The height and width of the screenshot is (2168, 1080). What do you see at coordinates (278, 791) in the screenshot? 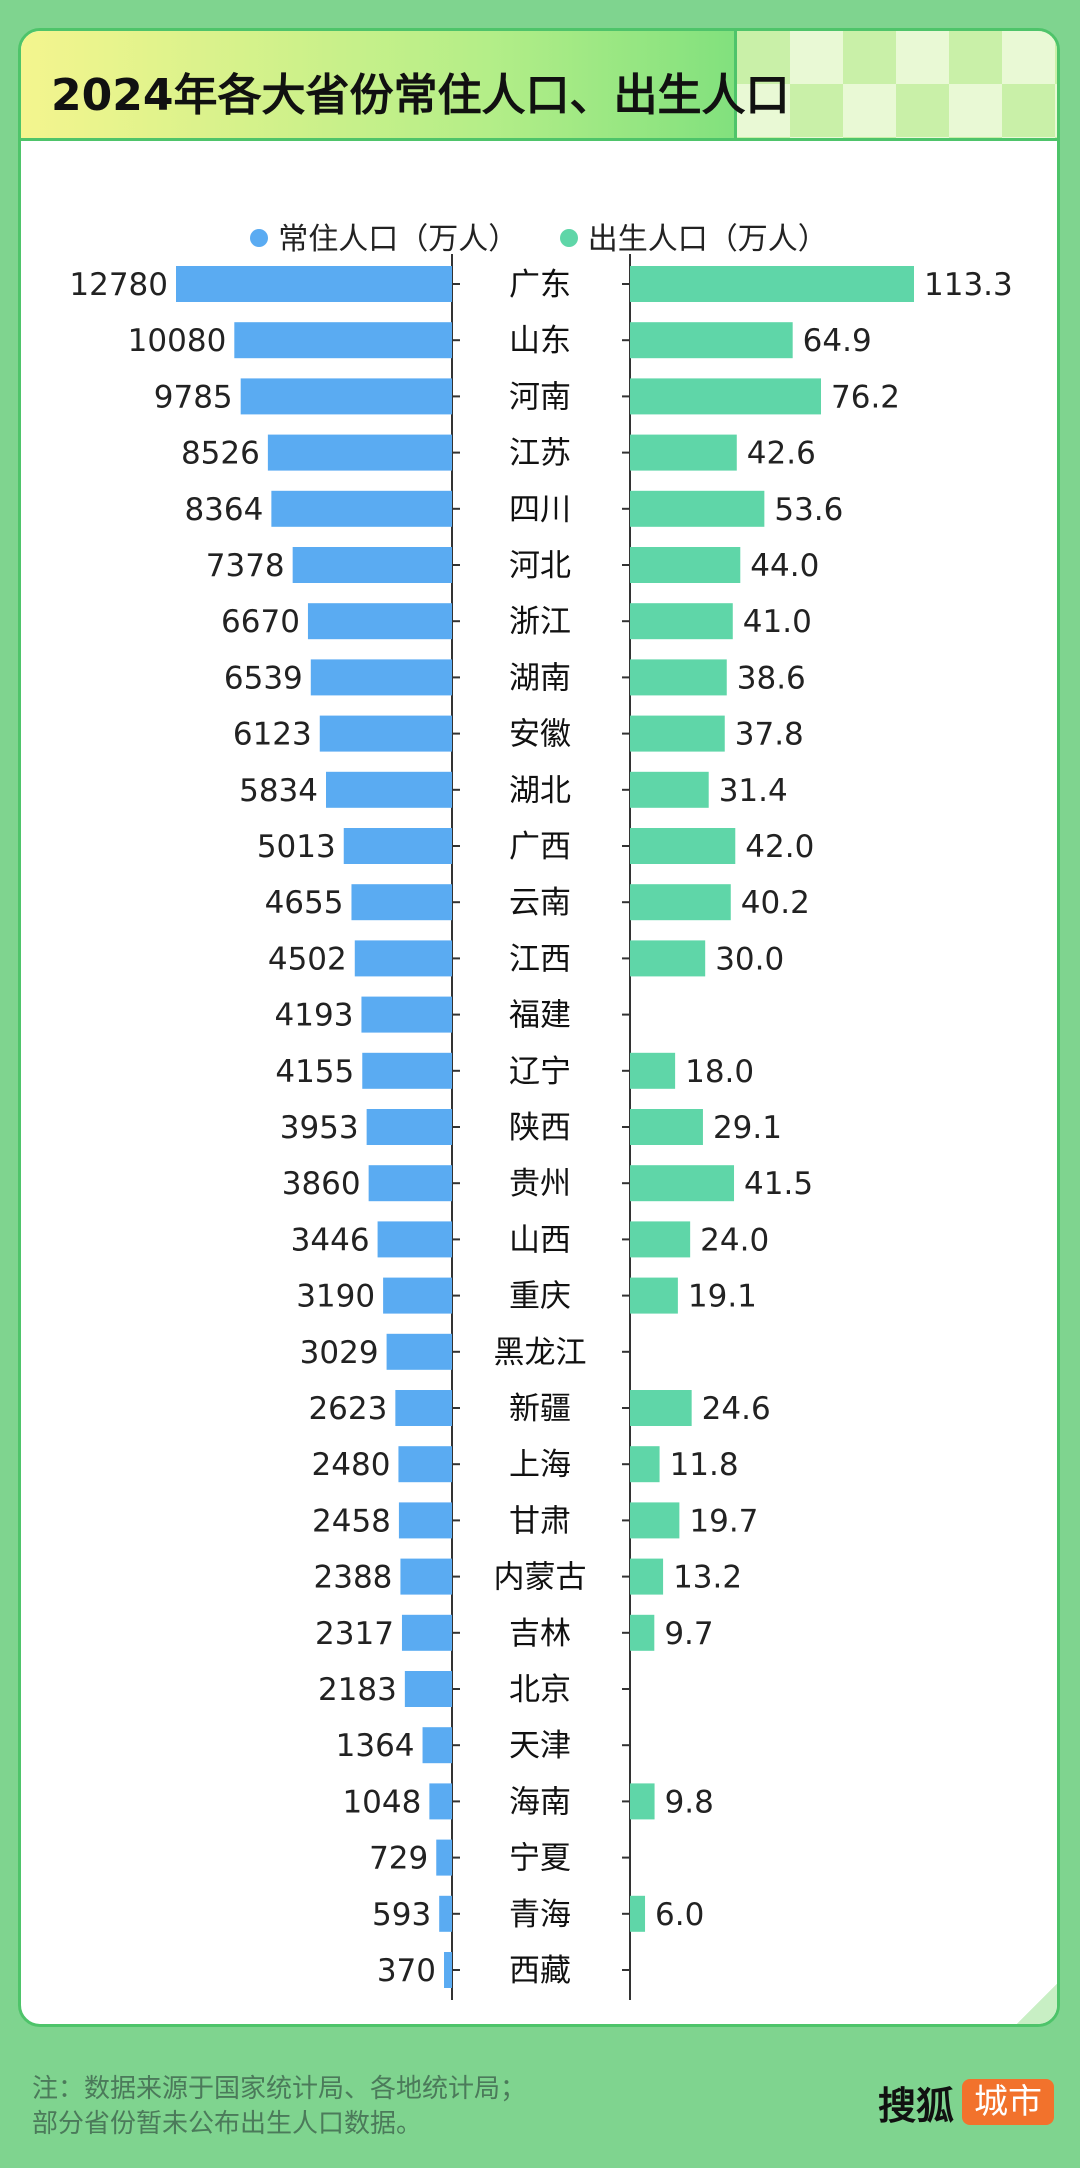
I see `resident-value-label: 5834` at bounding box center [278, 791].